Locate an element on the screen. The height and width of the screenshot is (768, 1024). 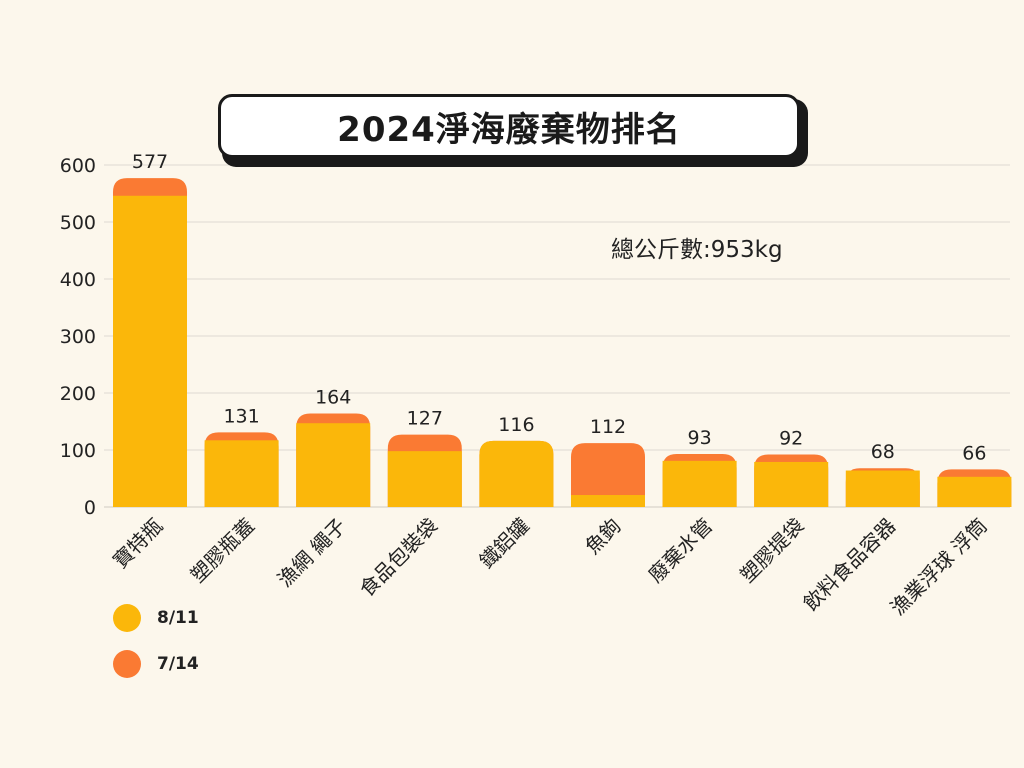
y-tick-label: 500 is located at coordinates (78, 223).